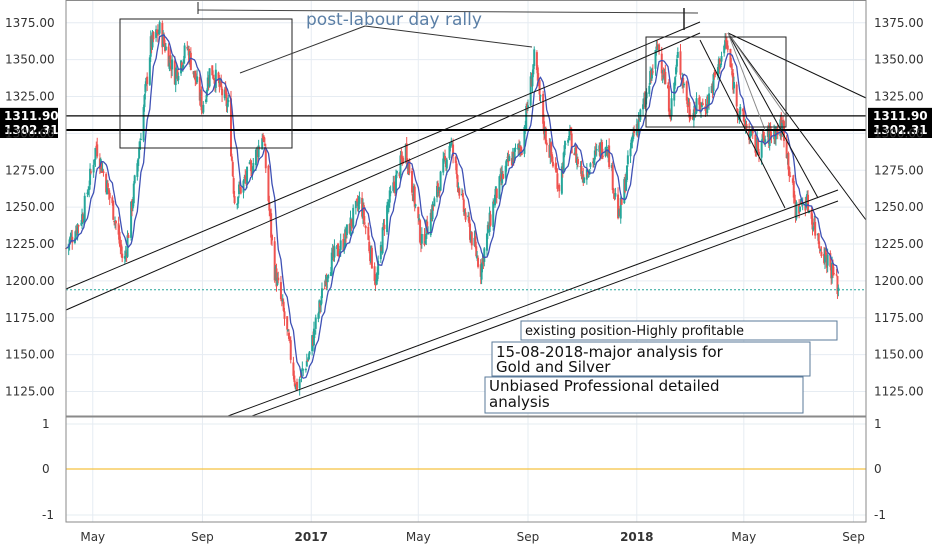 This screenshot has height=550, width=932. What do you see at coordinates (30, 170) in the screenshot?
I see `y-tick-label-left: 1275.00` at bounding box center [30, 170].